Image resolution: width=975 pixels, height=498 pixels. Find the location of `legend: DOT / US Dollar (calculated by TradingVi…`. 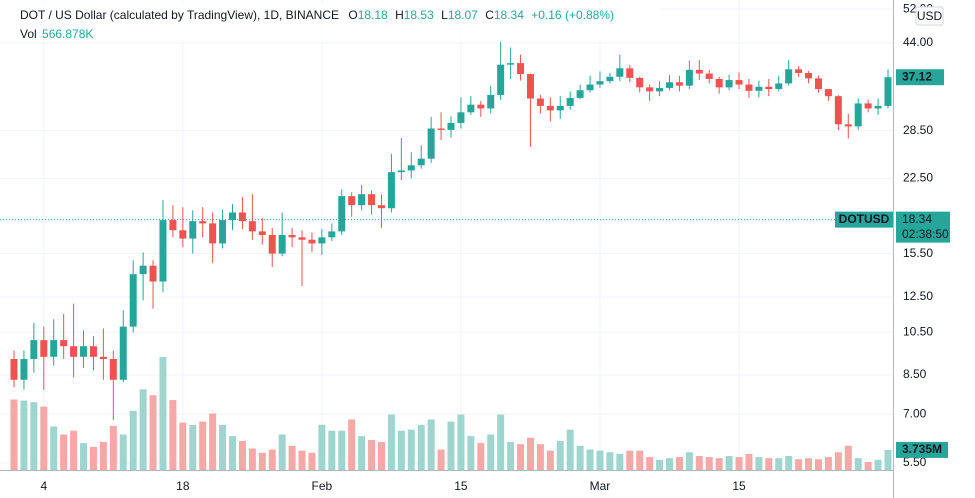

legend: DOT / US Dollar (calculated by TradingVi… is located at coordinates (317, 15).